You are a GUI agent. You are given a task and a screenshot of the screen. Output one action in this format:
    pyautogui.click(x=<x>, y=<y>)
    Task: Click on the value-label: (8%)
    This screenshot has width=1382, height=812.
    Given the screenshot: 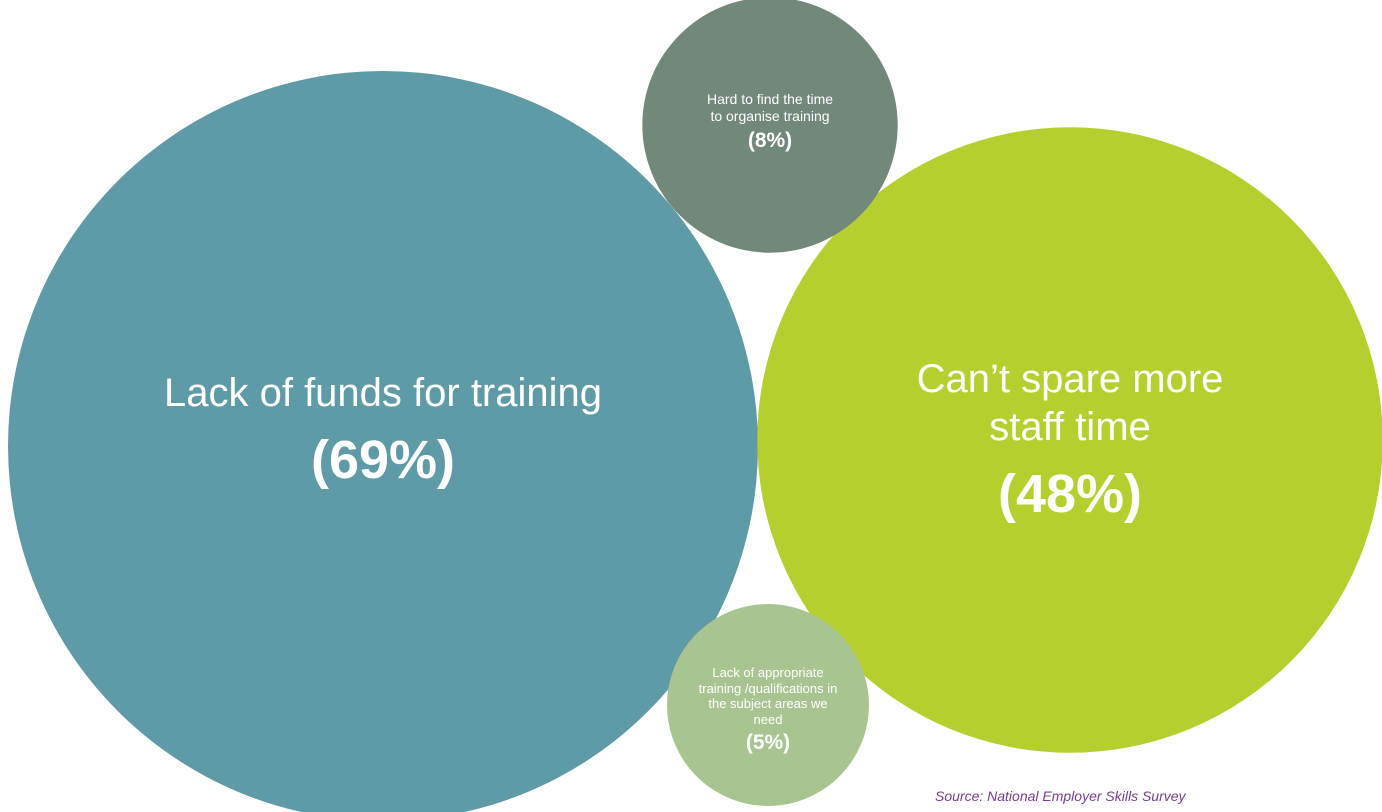 What is the action you would take?
    pyautogui.click(x=770, y=140)
    